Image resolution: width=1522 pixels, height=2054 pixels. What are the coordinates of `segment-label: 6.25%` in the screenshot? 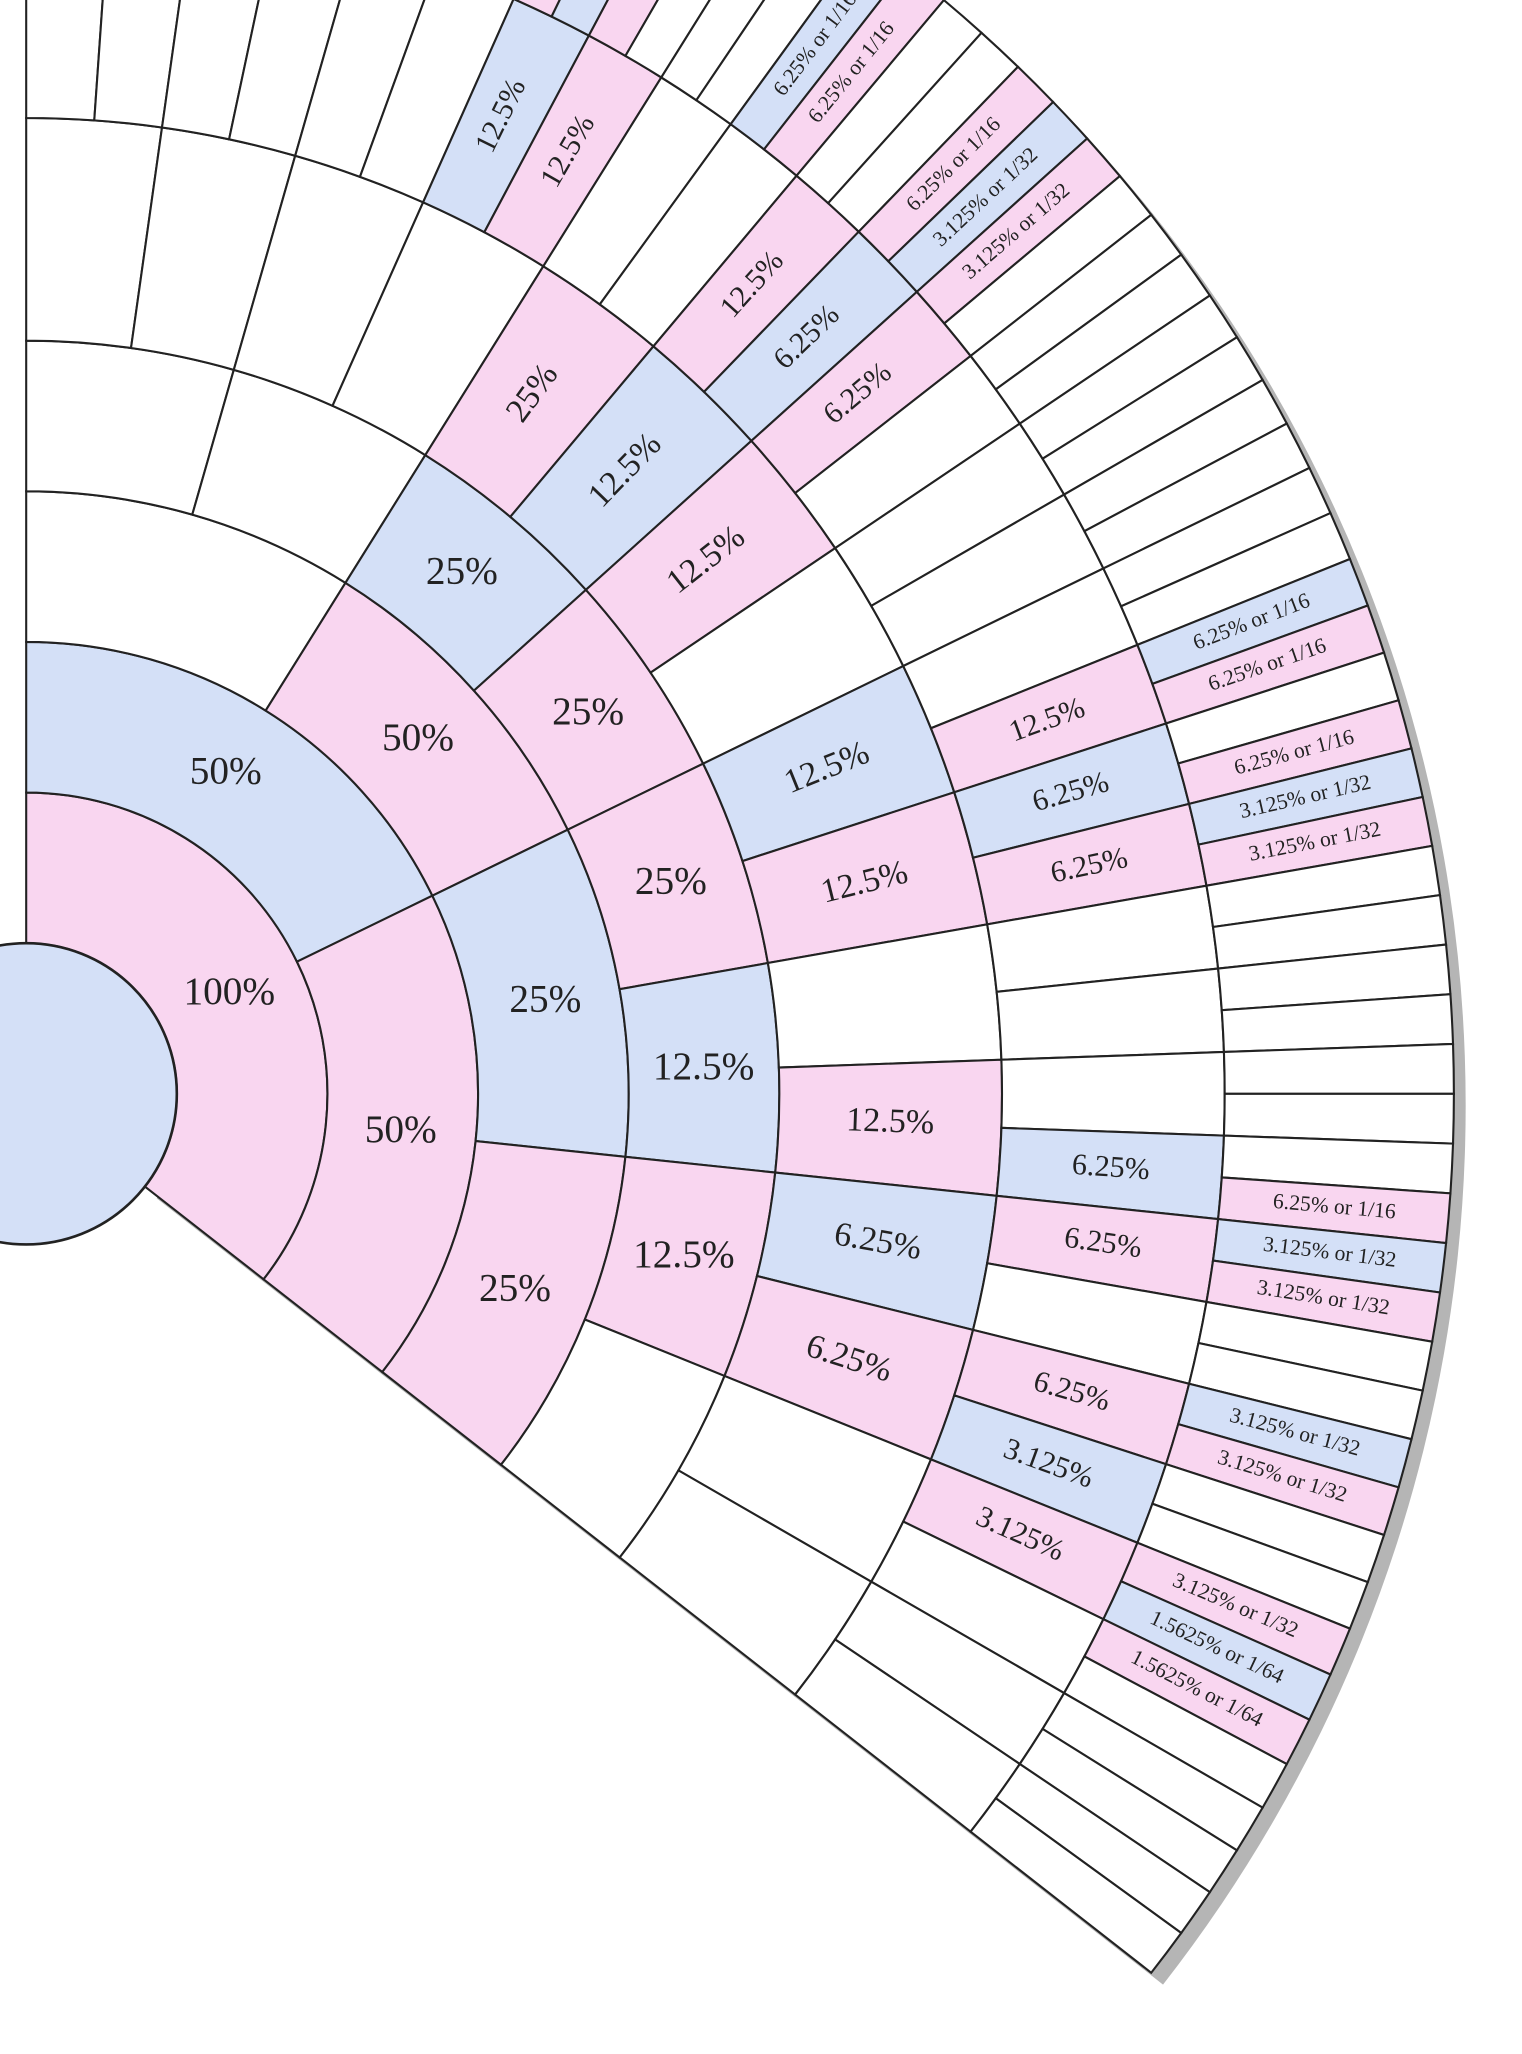 It's located at (1111, 1166).